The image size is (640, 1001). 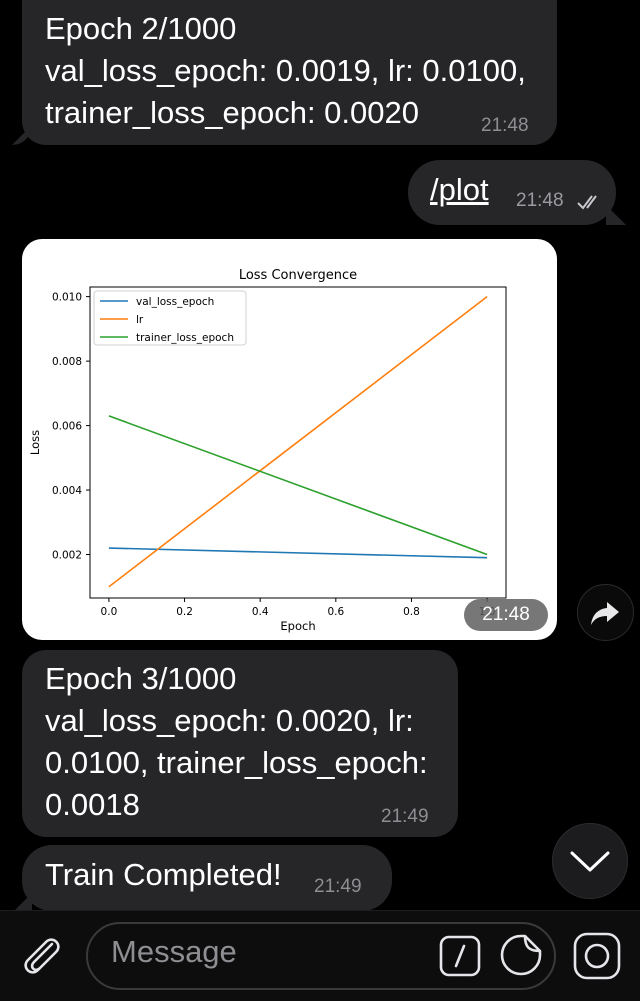 What do you see at coordinates (411, 612) in the screenshot?
I see `x-tick-label: 0.8` at bounding box center [411, 612].